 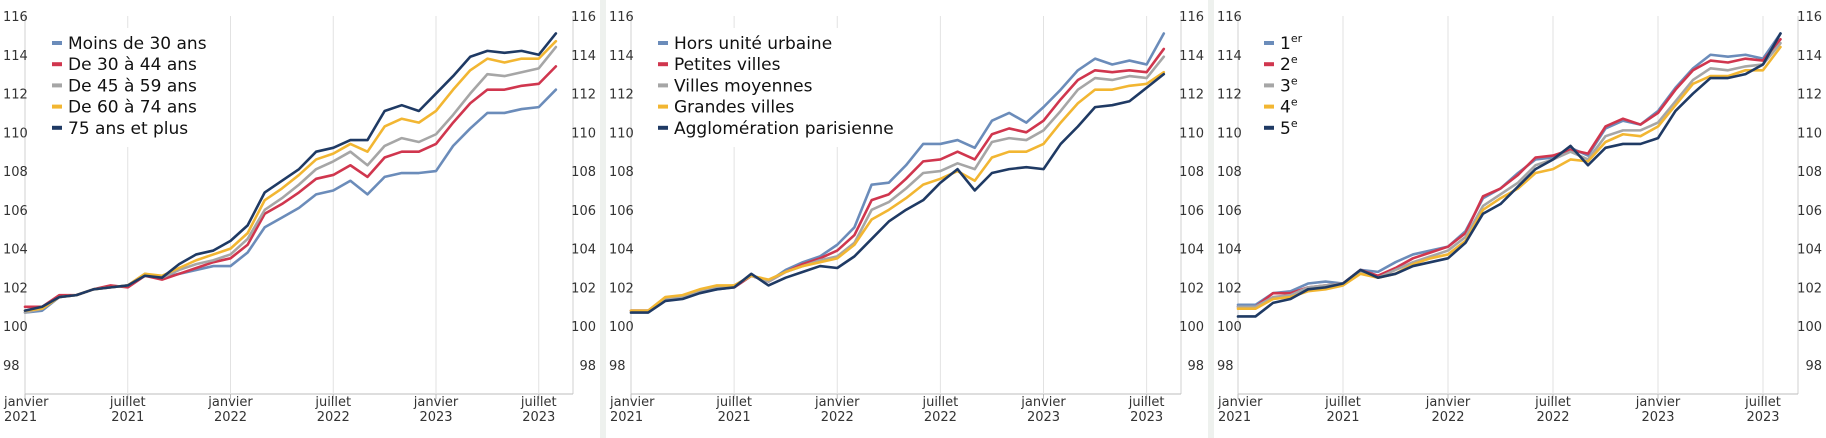 What do you see at coordinates (727, 65) in the screenshot?
I see `legend-label: Petites villes` at bounding box center [727, 65].